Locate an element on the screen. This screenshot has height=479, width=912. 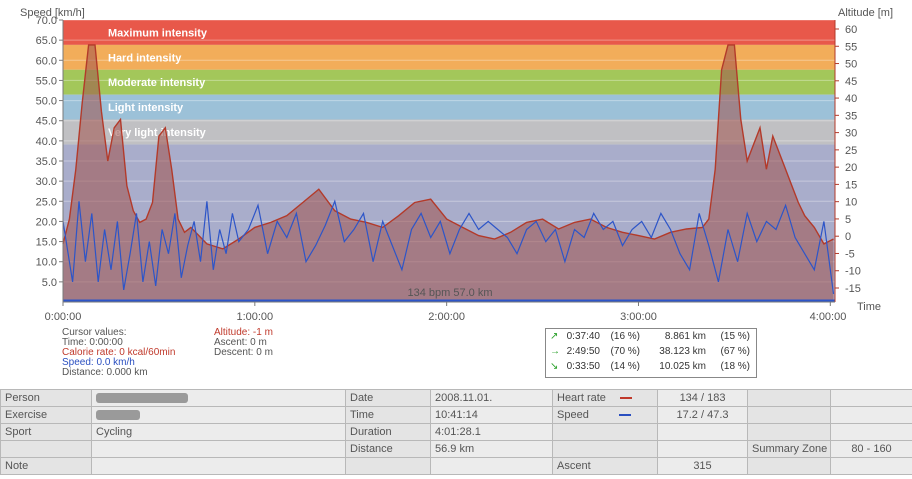
stats-row-downhill: ↘ 0:33:50 (14 %) 10.025 km (18 %) is located at coordinates (651, 367).